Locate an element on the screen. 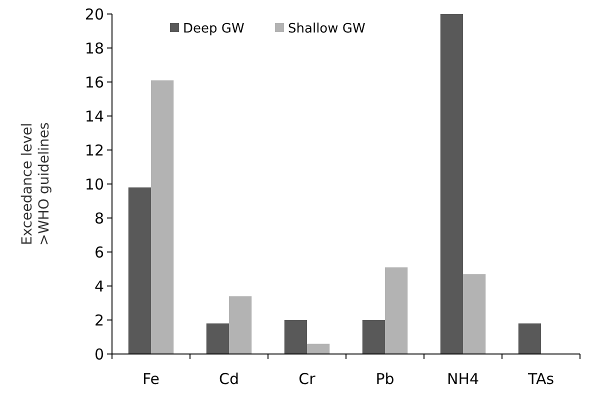  y-tick-label: 10 is located at coordinates (94, 184).